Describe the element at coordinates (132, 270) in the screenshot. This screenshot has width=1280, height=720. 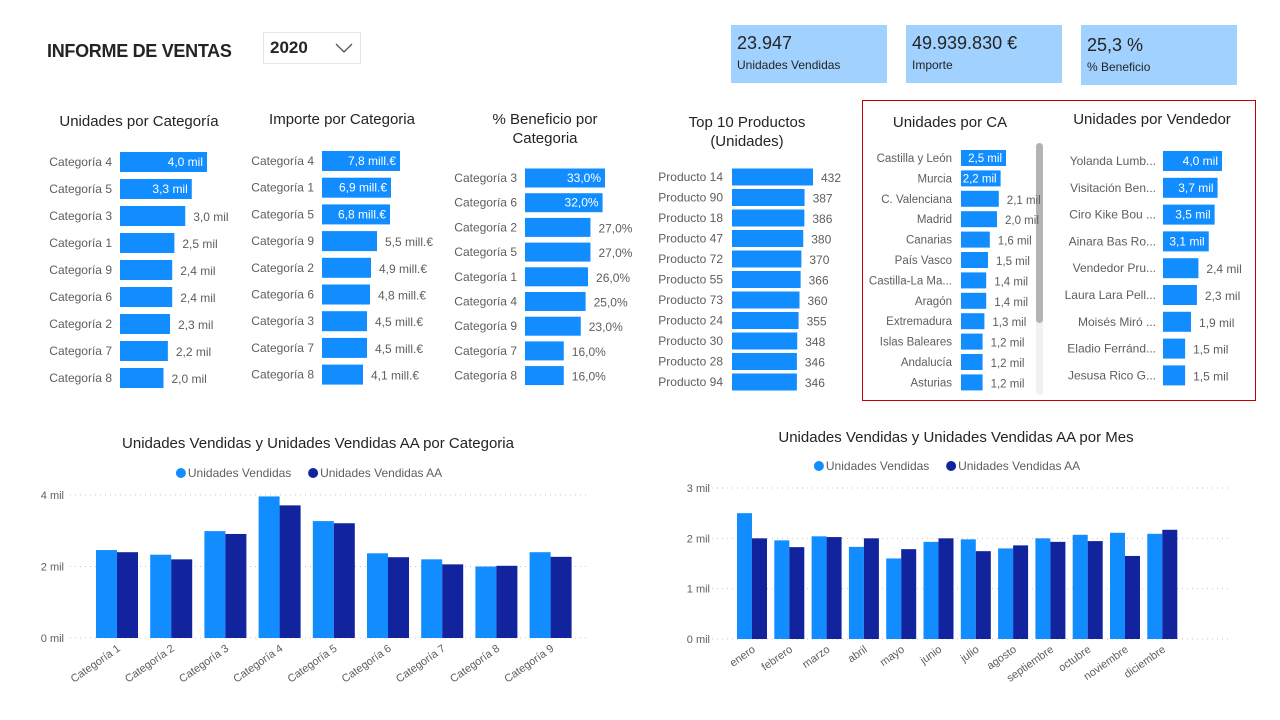
I see `bar-row: Categoría 9 2,4 mil` at that location.